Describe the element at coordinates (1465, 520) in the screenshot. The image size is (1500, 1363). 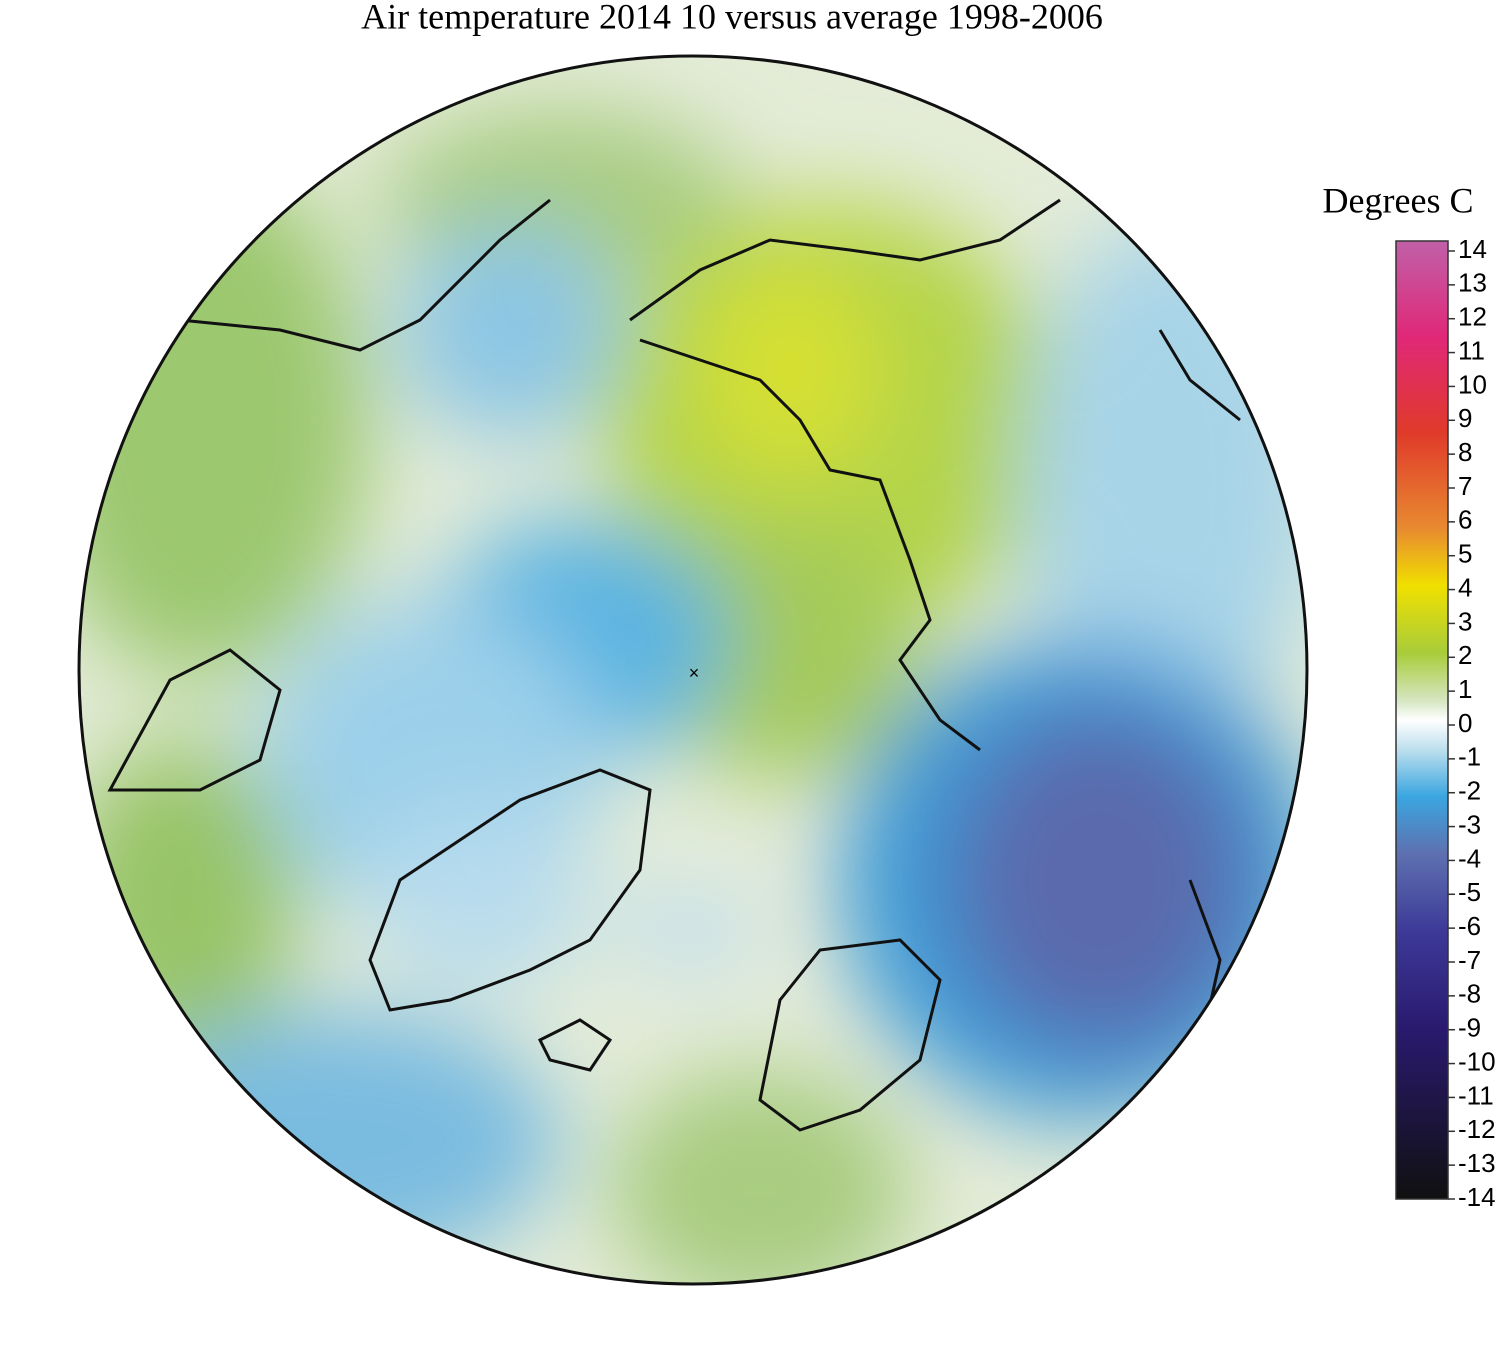
I see `colorbar-tick-label: 6` at that location.